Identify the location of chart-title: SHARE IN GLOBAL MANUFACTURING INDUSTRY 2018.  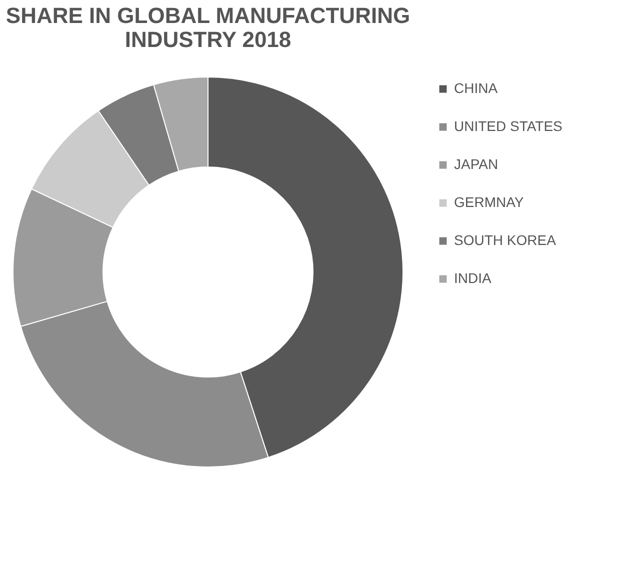
(208, 27).